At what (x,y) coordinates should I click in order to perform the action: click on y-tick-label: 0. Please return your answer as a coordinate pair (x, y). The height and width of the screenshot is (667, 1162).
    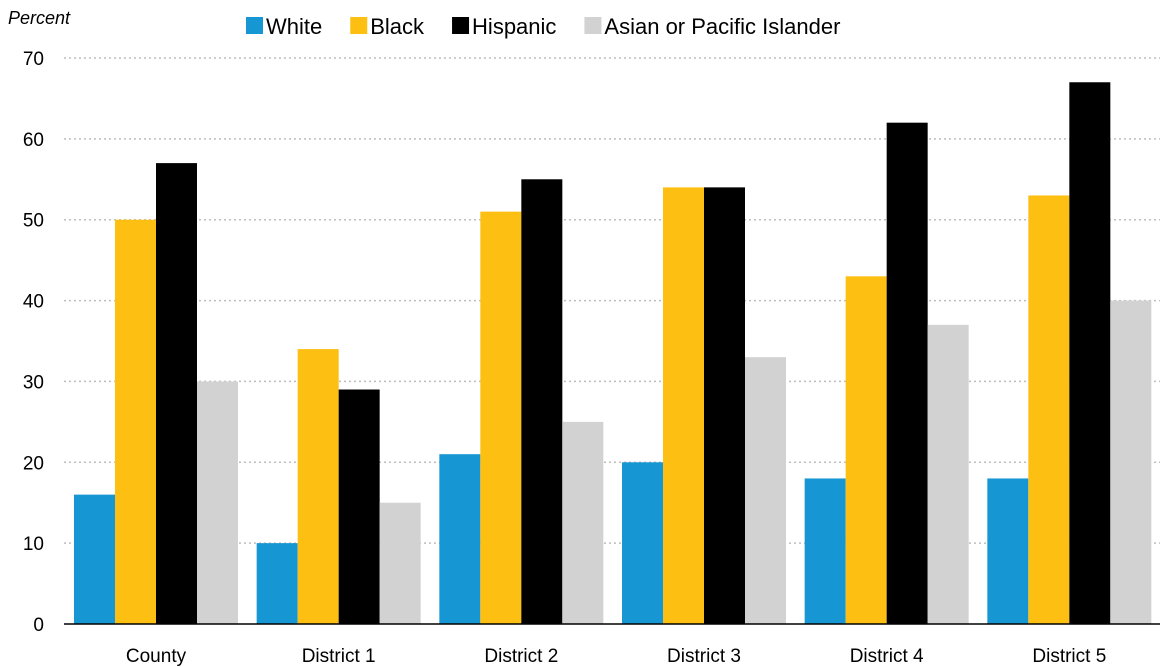
    Looking at the image, I should click on (38, 625).